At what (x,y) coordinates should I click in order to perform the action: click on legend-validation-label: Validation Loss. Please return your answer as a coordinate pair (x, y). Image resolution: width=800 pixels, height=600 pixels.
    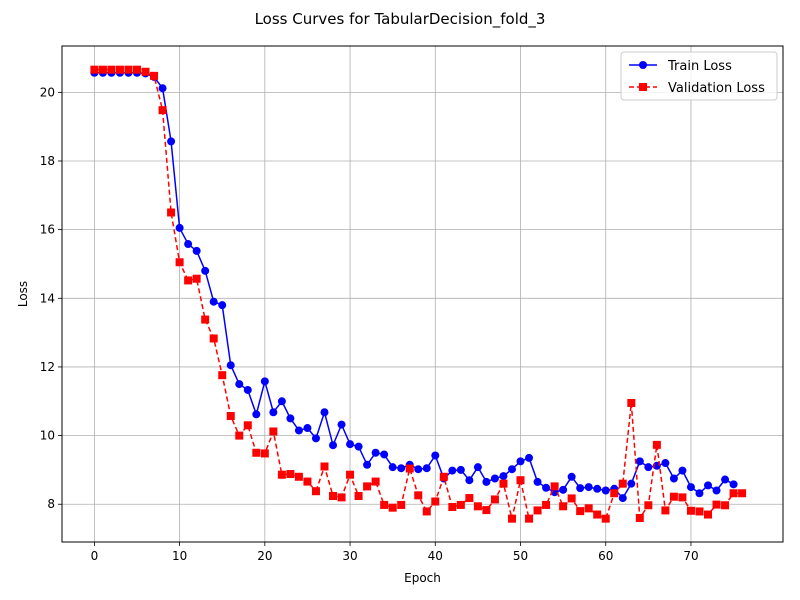
    Looking at the image, I should click on (716, 88).